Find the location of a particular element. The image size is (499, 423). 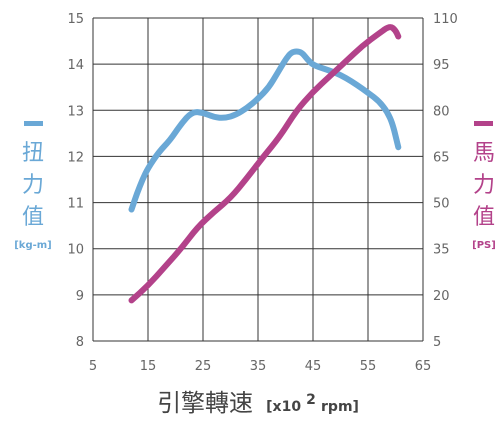

x-tick-label: 15 is located at coordinates (148, 366).